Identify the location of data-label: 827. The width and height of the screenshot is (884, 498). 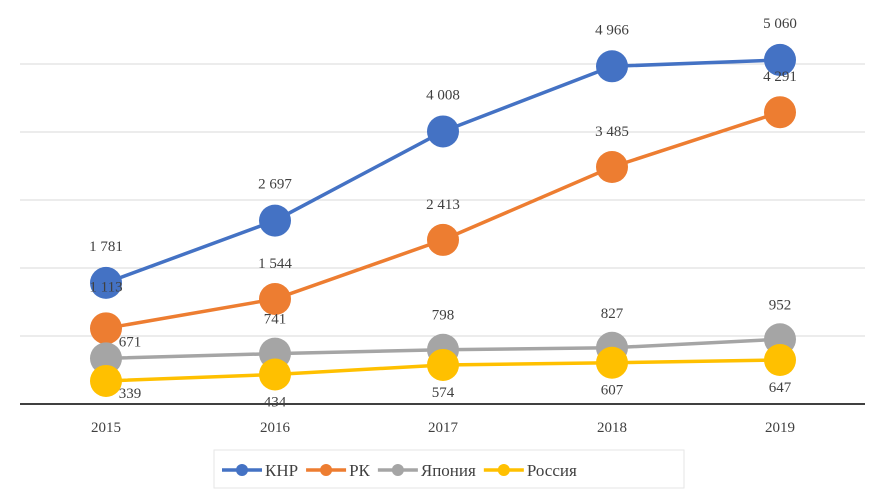
(612, 314).